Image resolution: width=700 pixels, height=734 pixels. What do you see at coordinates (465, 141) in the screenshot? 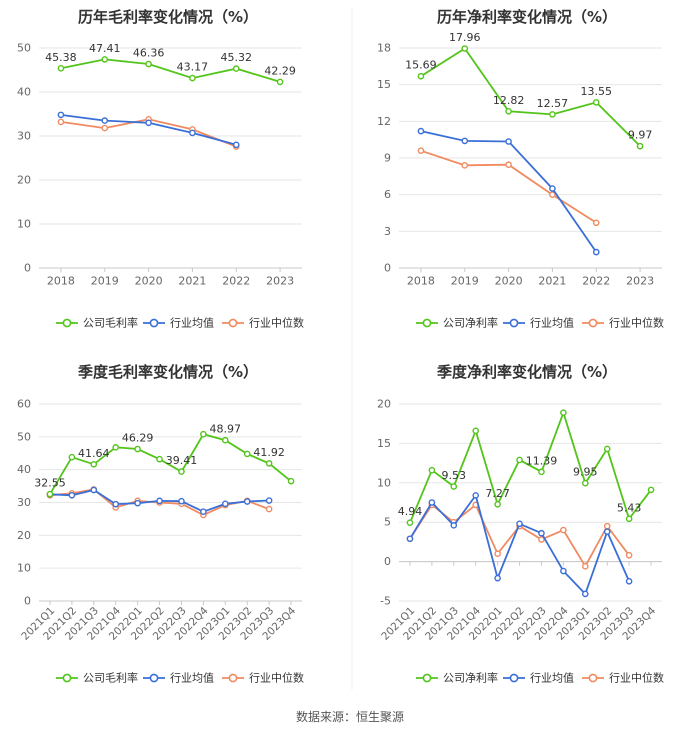
I see `c2-avg-point-2019` at bounding box center [465, 141].